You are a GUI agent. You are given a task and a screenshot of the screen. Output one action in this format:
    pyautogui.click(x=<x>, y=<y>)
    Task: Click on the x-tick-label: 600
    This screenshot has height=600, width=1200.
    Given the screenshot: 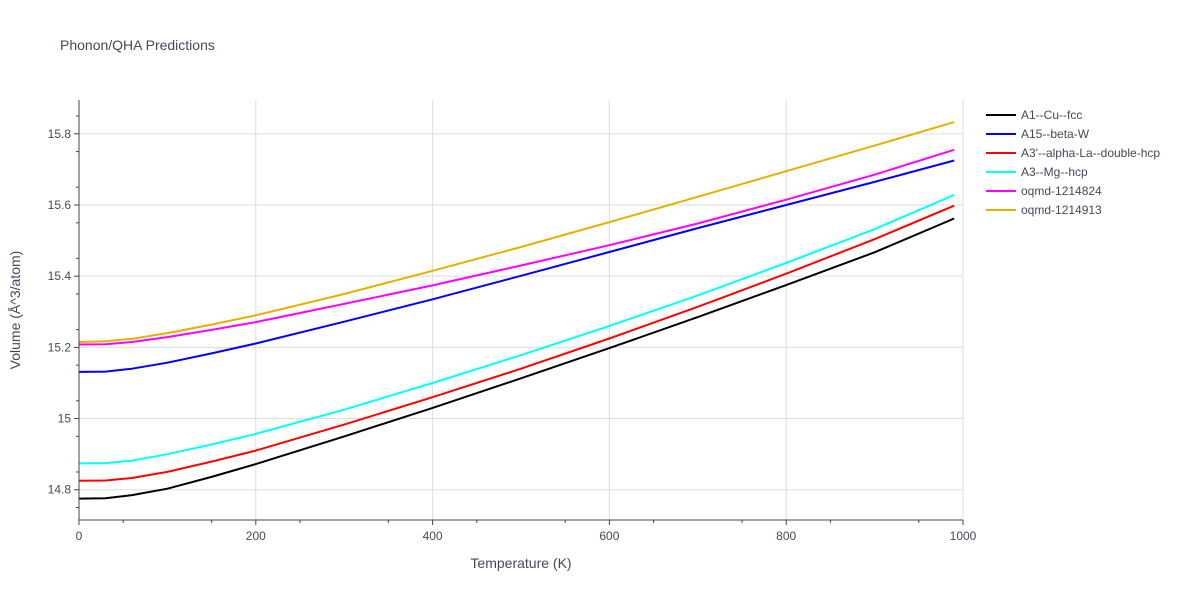 What is the action you would take?
    pyautogui.click(x=609, y=536)
    